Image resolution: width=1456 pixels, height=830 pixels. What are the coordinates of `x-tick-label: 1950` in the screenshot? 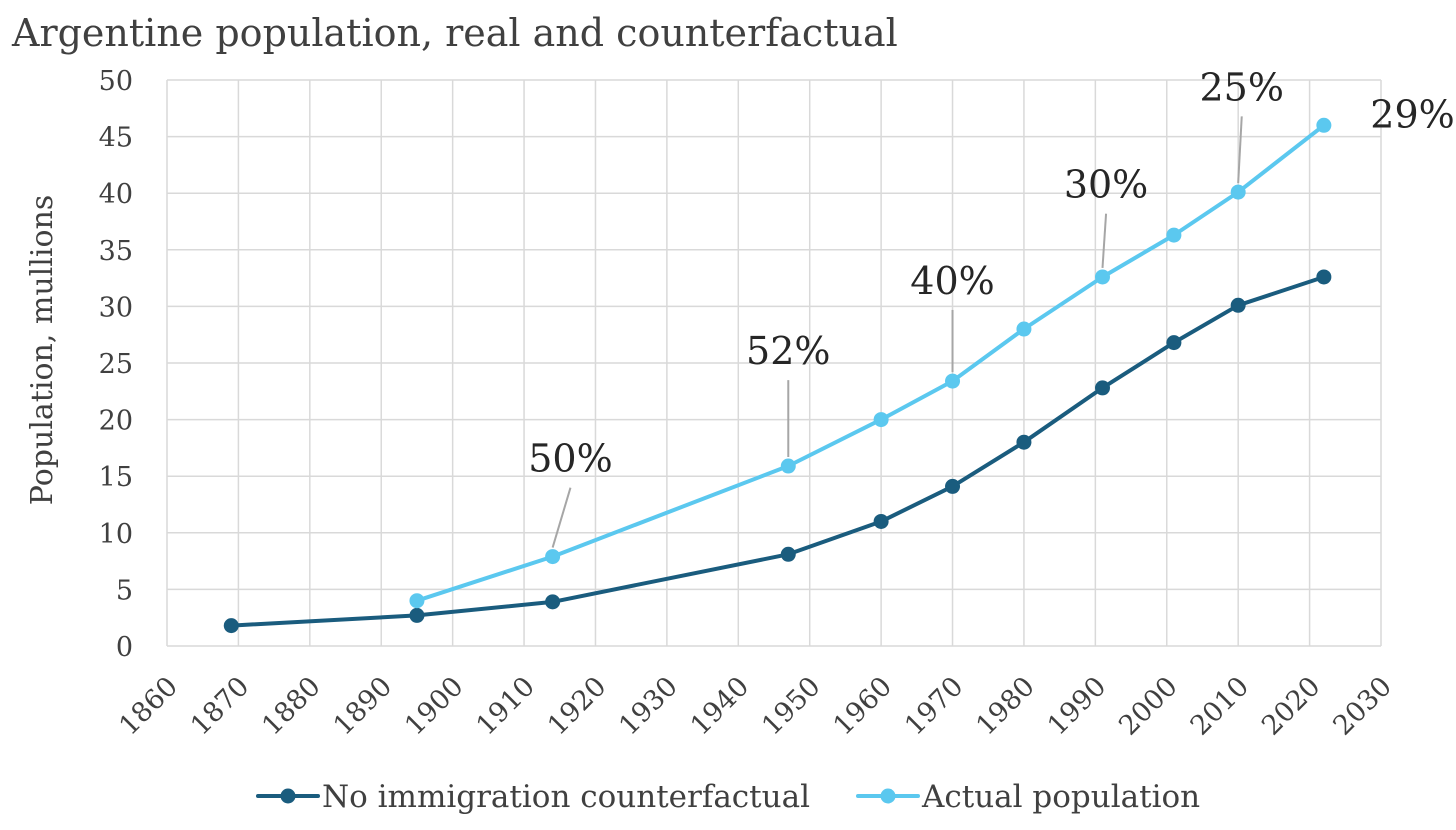 It's located at (791, 706).